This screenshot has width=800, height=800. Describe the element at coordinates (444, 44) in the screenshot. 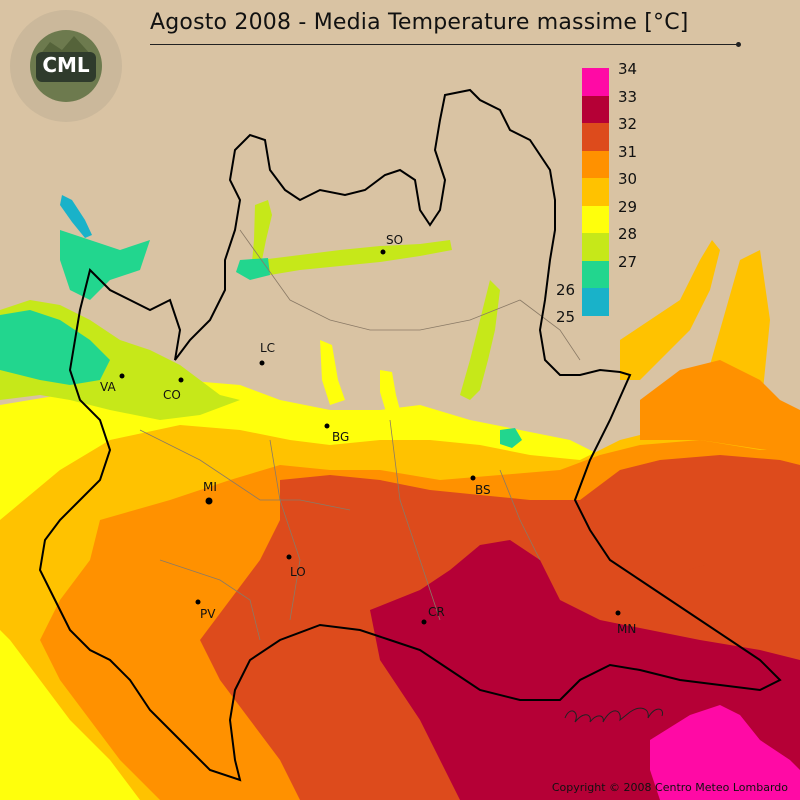

I see `title-underline` at that location.